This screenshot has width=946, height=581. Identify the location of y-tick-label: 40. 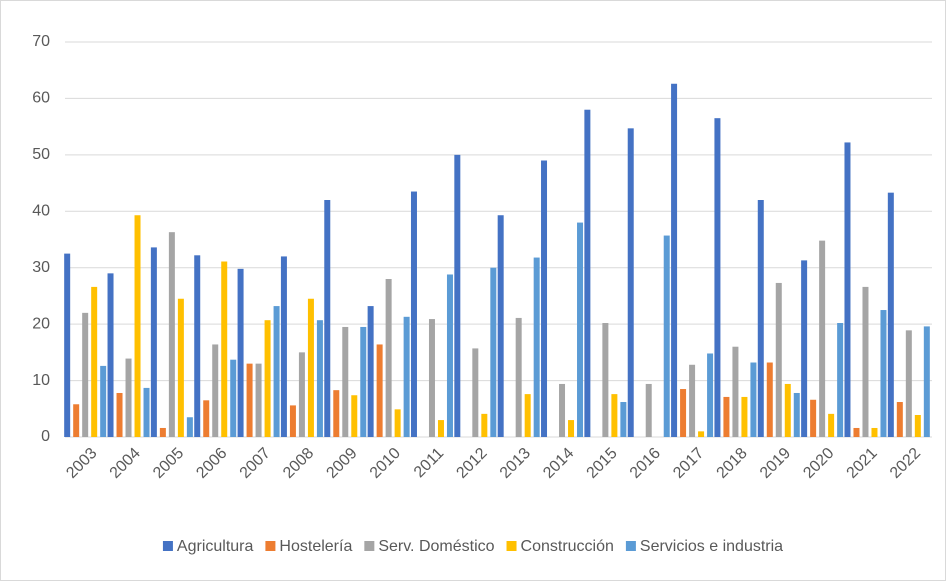
(41, 211).